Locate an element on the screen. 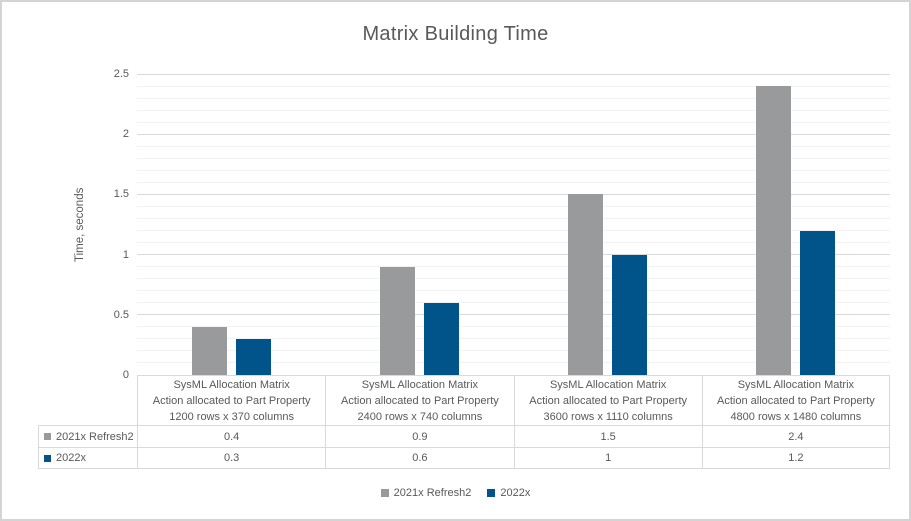 This screenshot has height=521, width=911. value-cell: 0.6 is located at coordinates (419, 458).